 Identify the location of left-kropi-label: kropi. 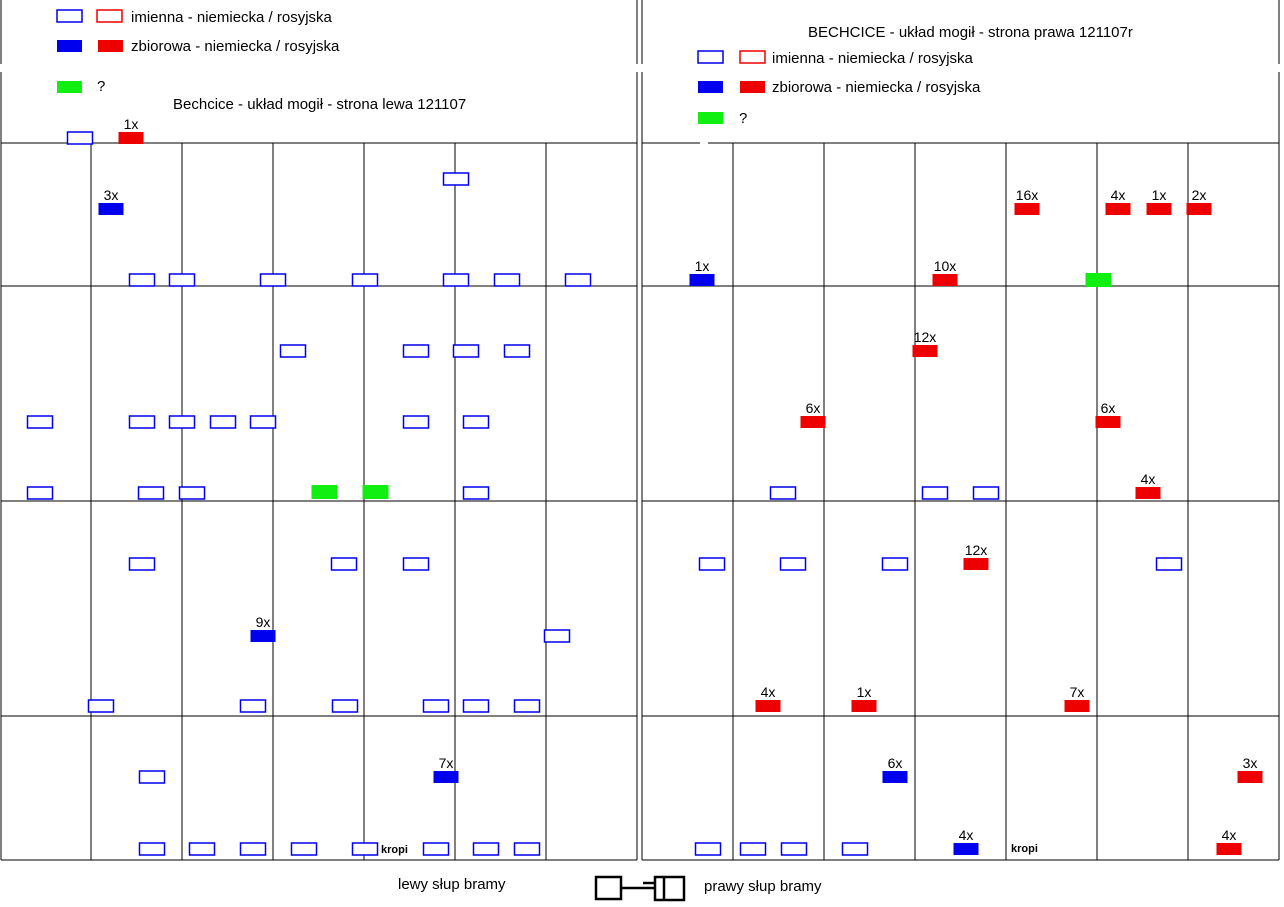
(394, 850).